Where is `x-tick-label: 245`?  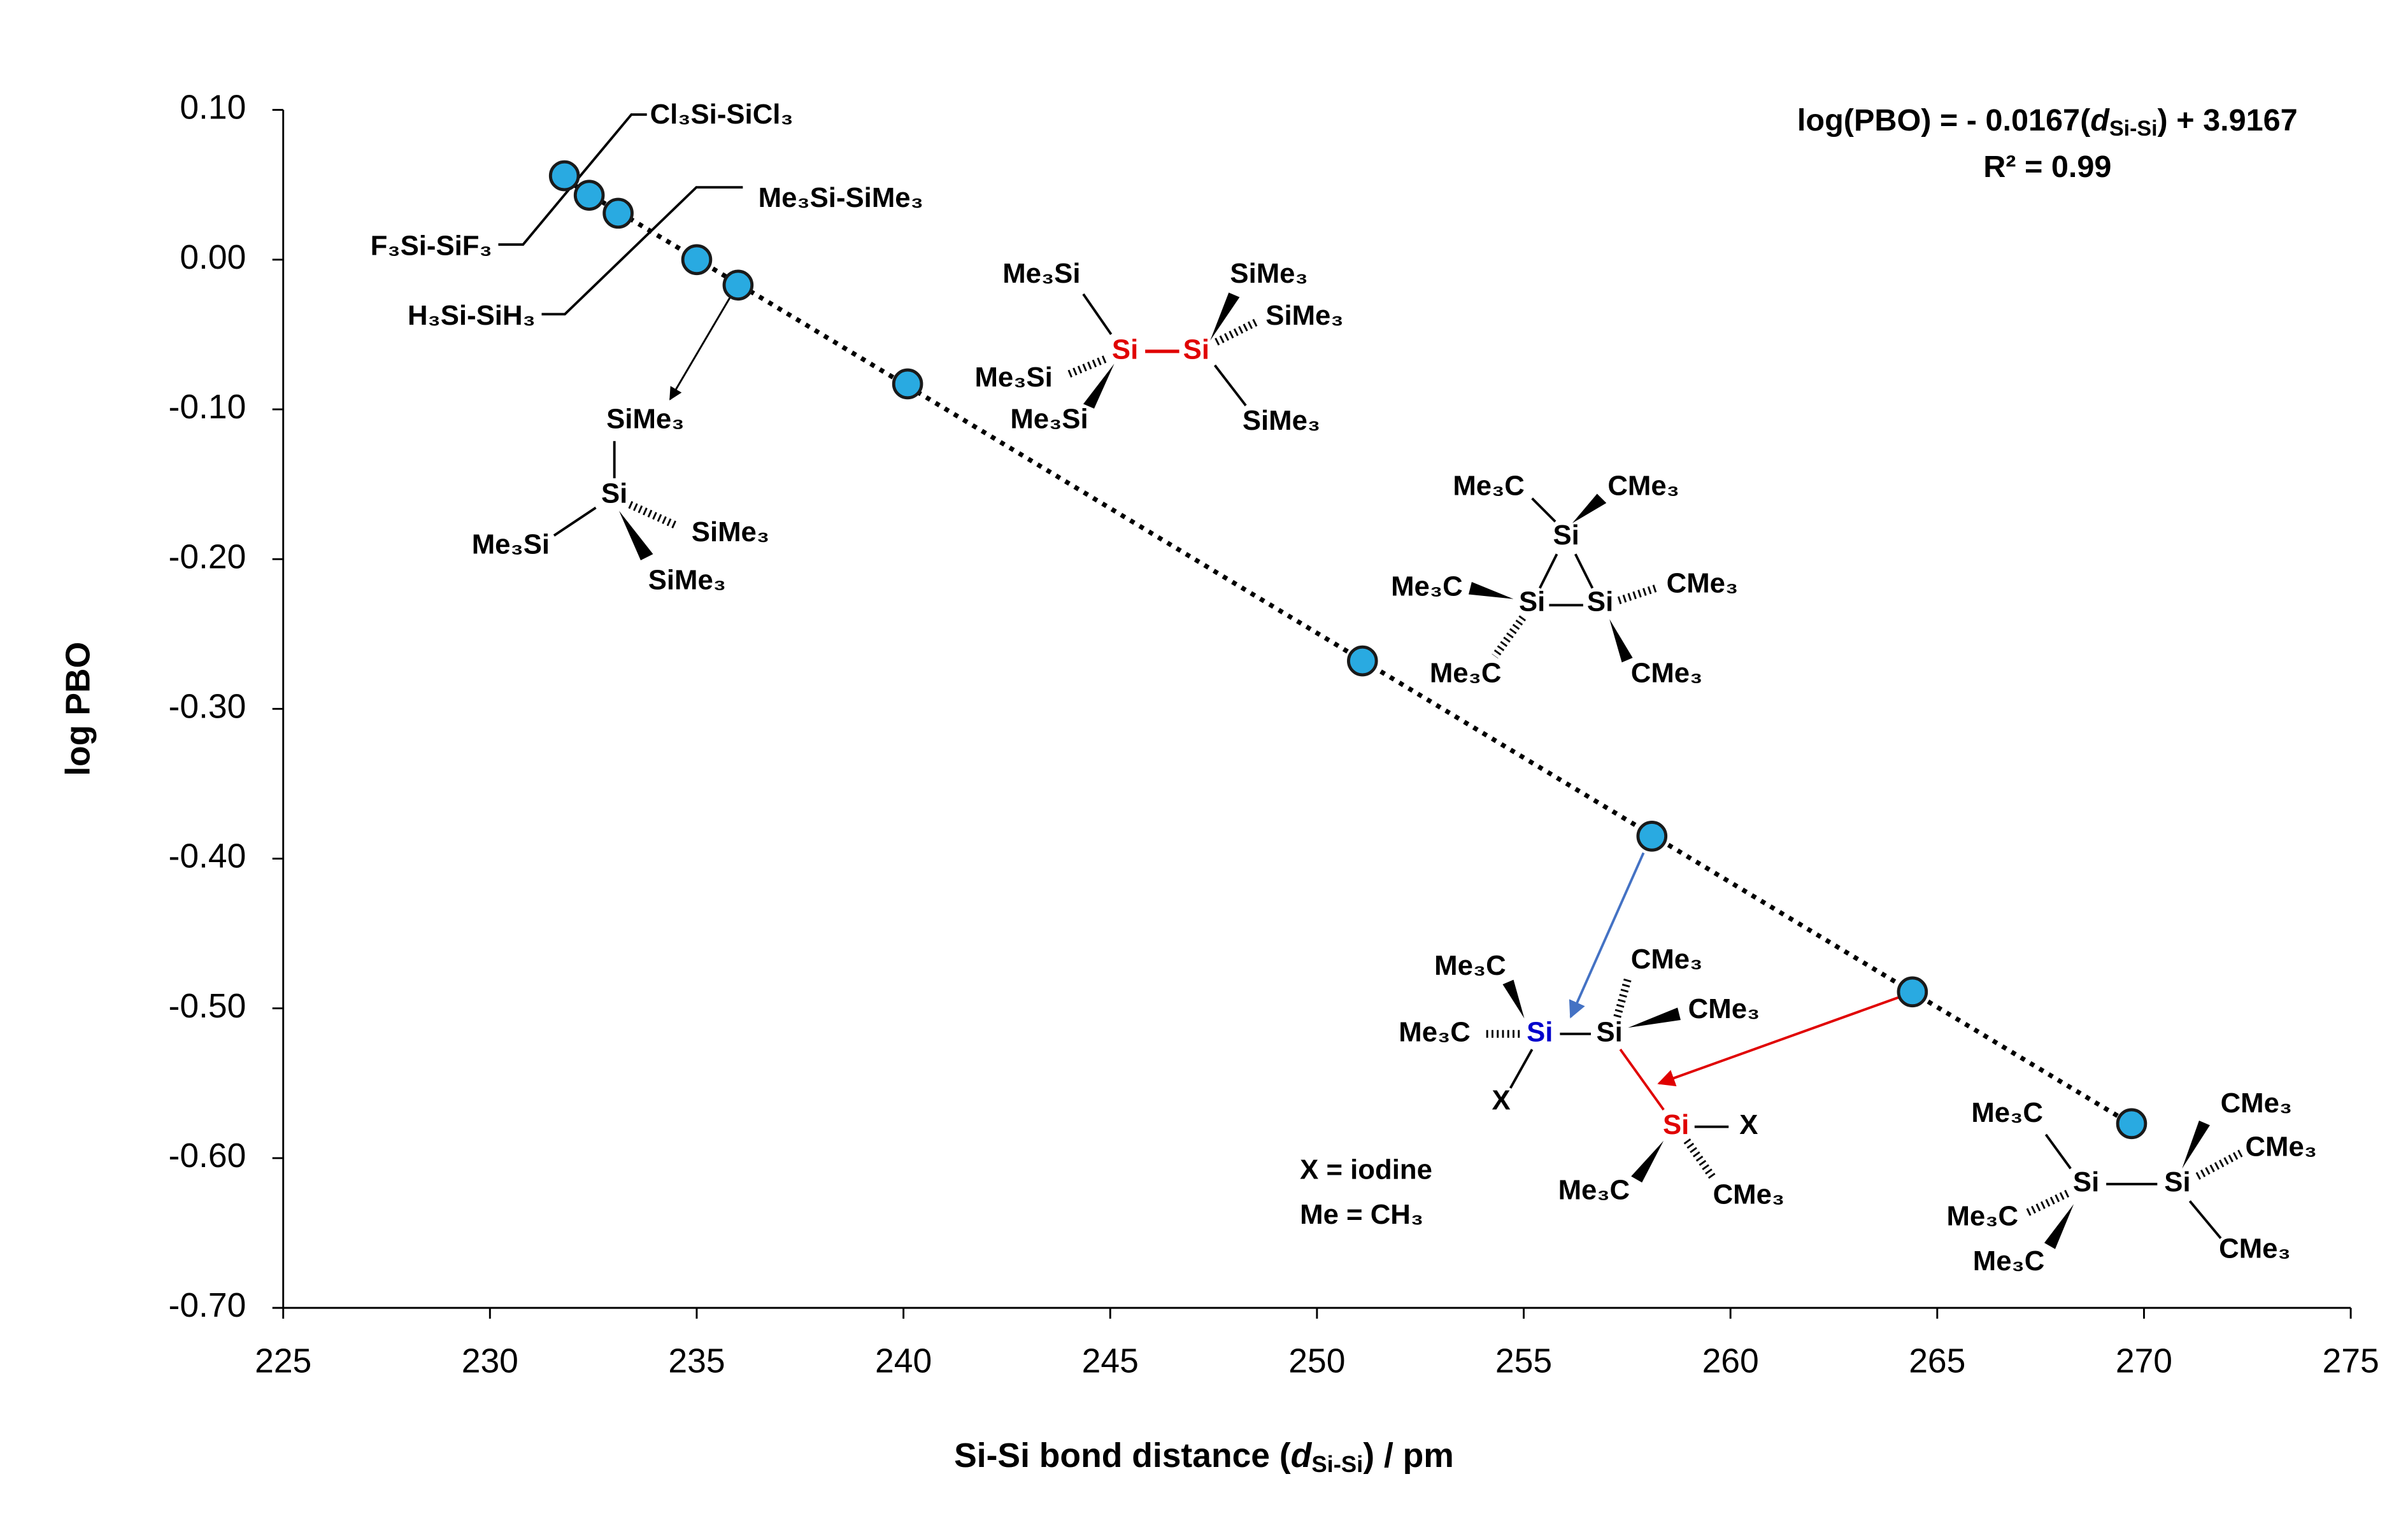 x-tick-label: 245 is located at coordinates (1110, 1362).